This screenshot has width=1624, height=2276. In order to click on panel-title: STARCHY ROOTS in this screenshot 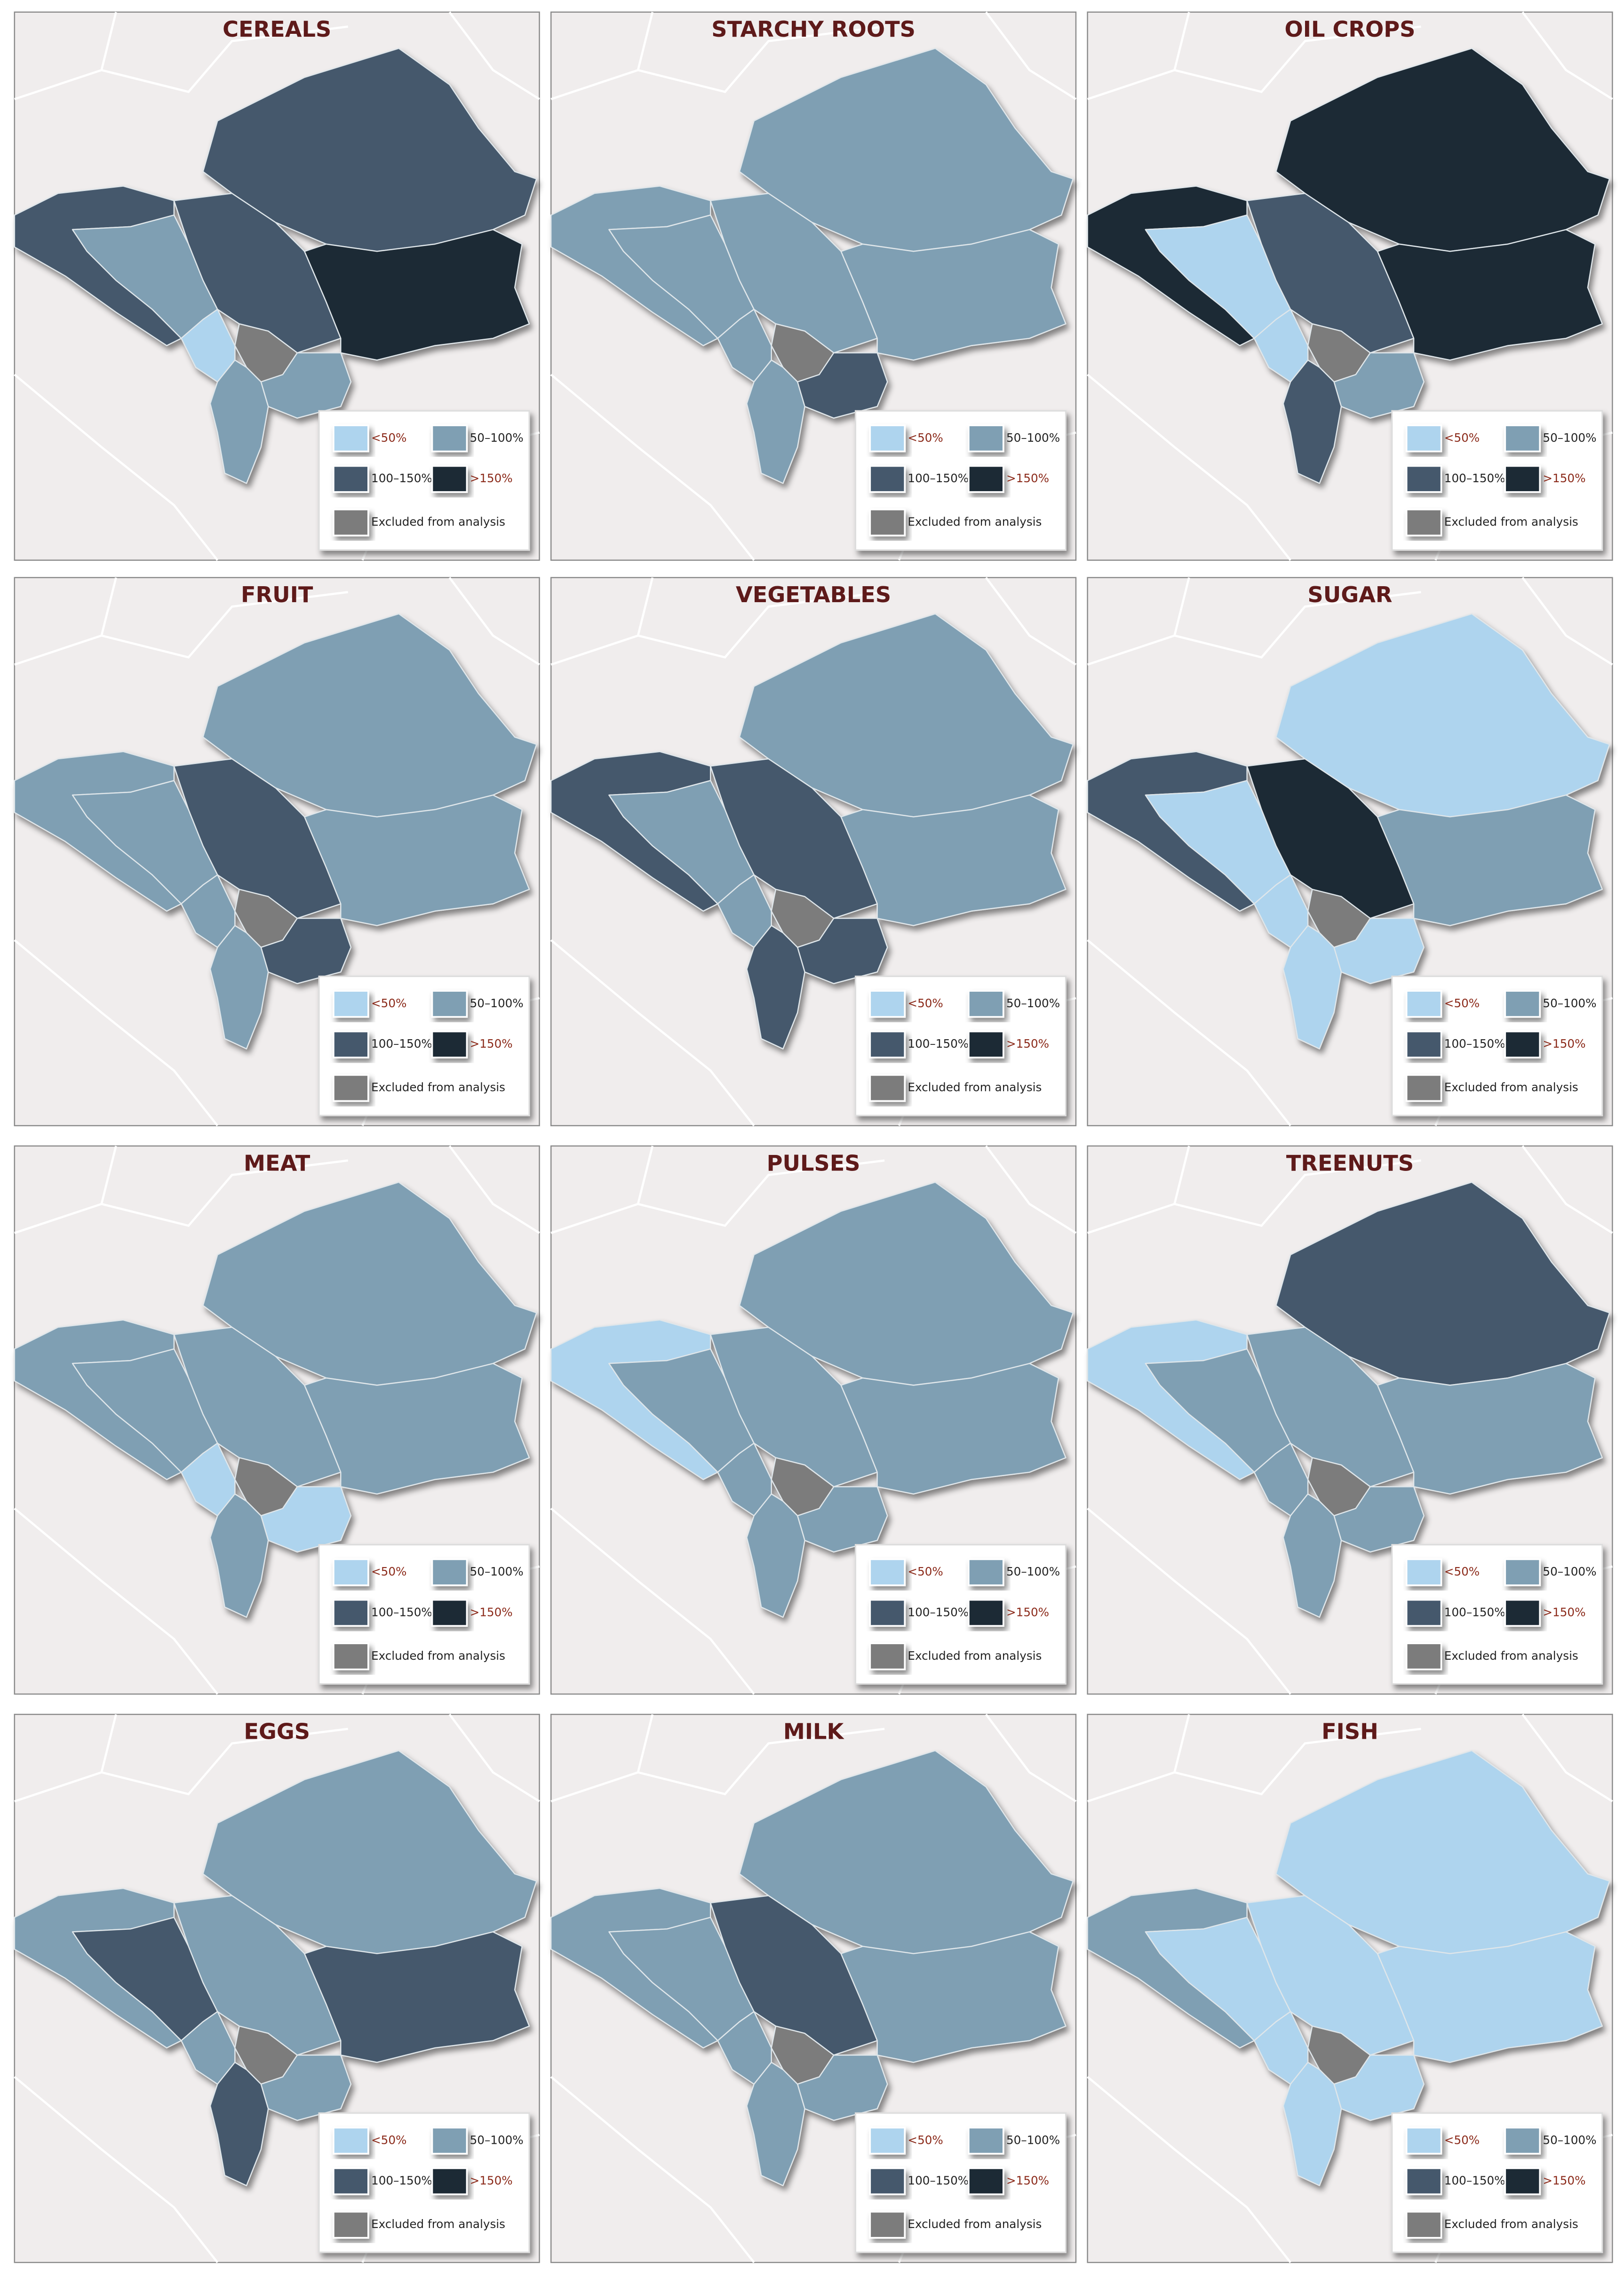, I will do `click(813, 29)`.